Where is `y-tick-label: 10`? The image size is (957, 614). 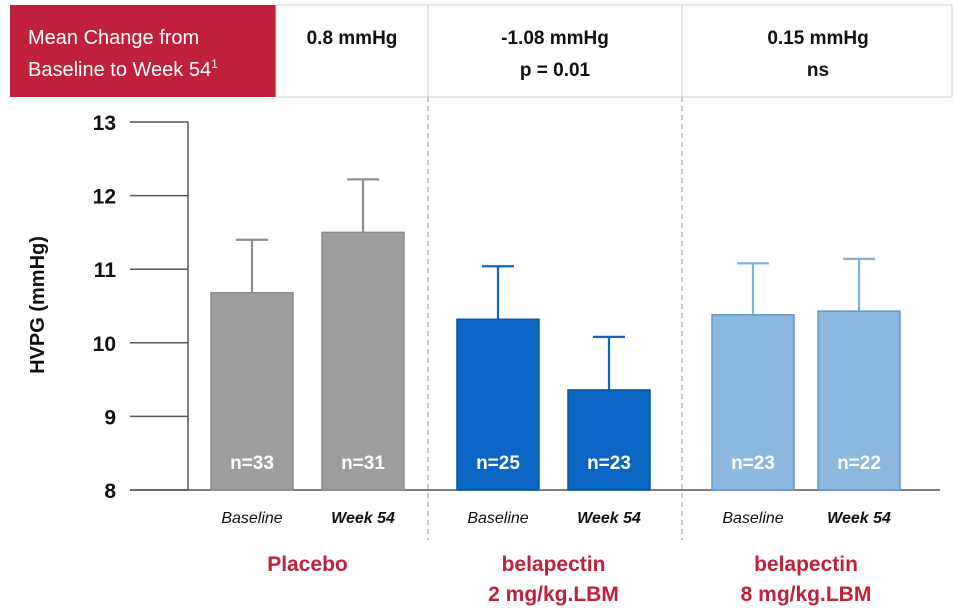 y-tick-label: 10 is located at coordinates (104, 344).